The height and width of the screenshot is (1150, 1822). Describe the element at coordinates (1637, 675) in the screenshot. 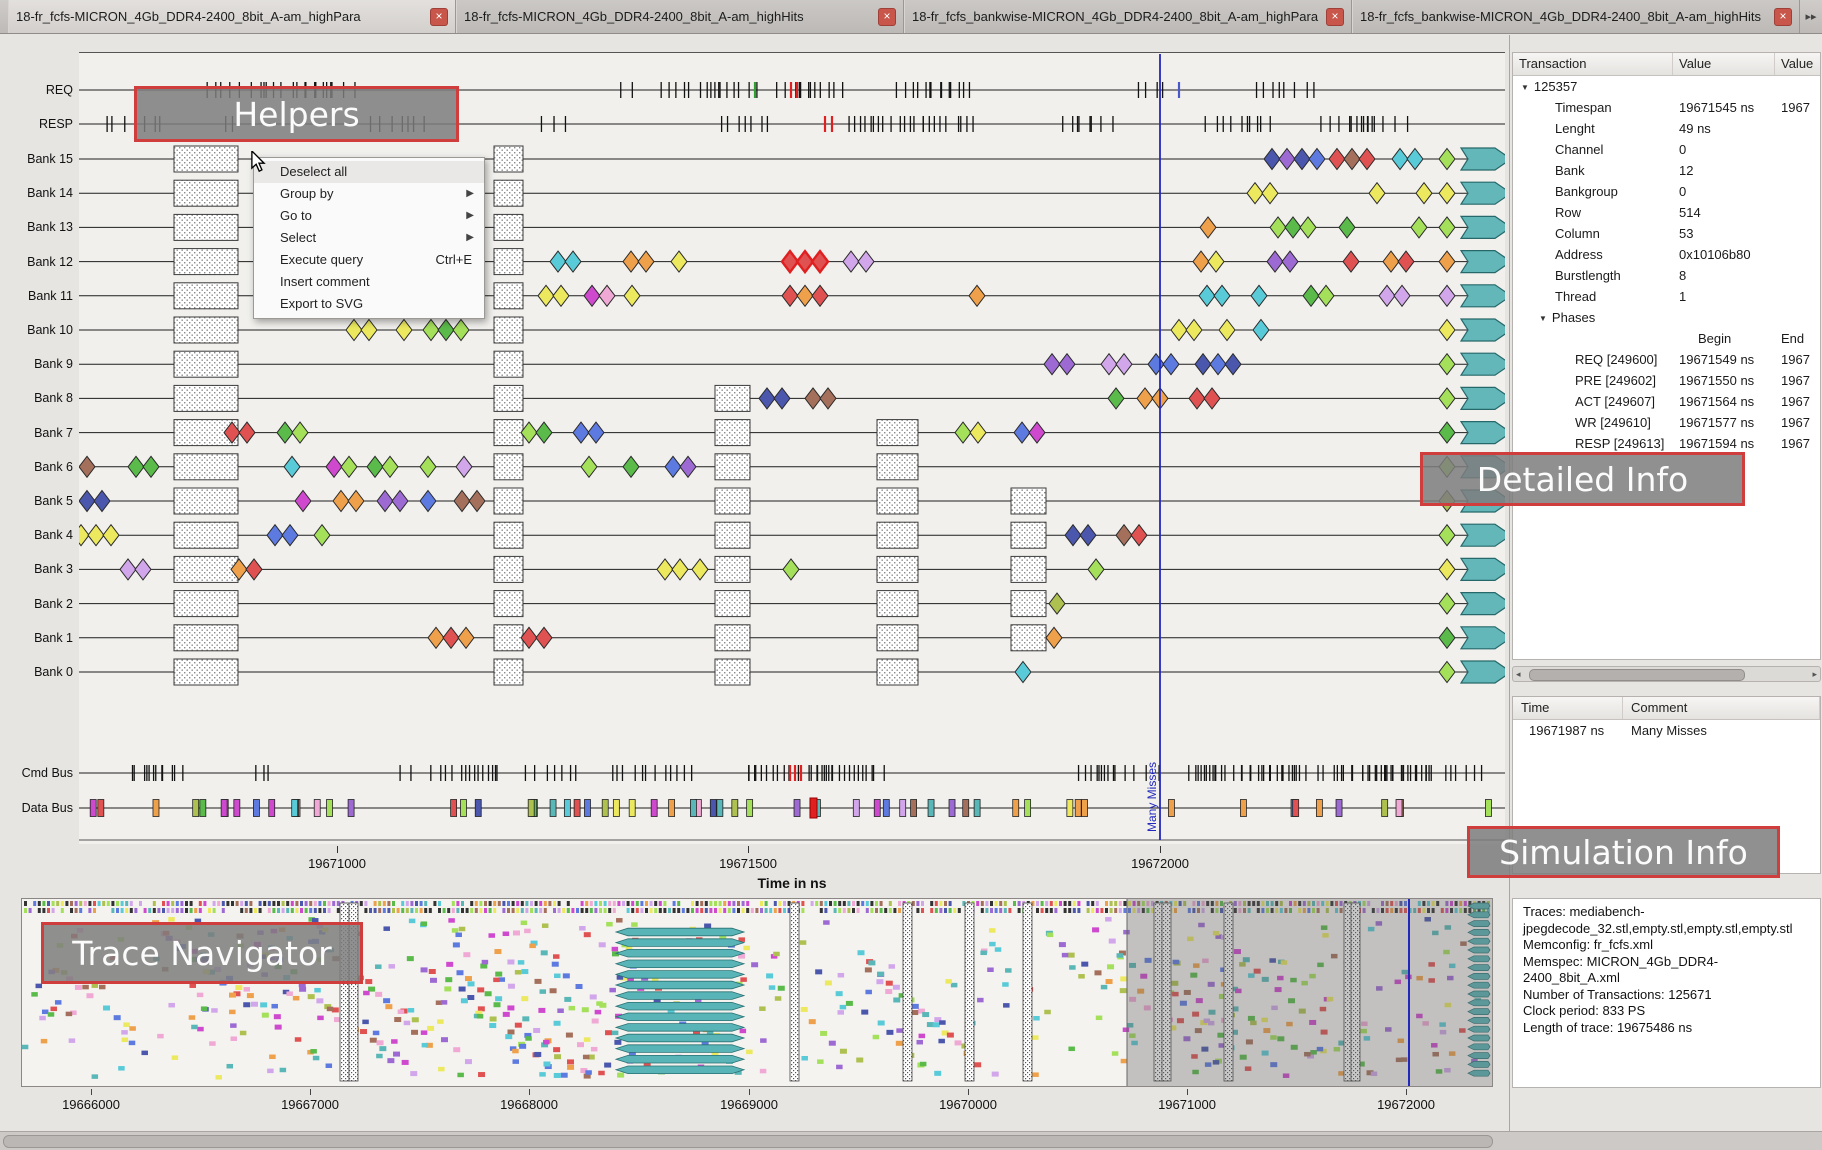

I see `scrollbar-thumb` at that location.